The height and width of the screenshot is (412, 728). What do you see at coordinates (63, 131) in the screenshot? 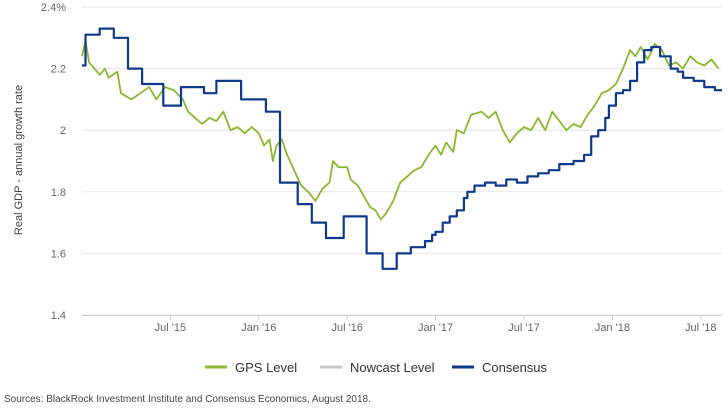
I see `y-tick-label: 2` at bounding box center [63, 131].